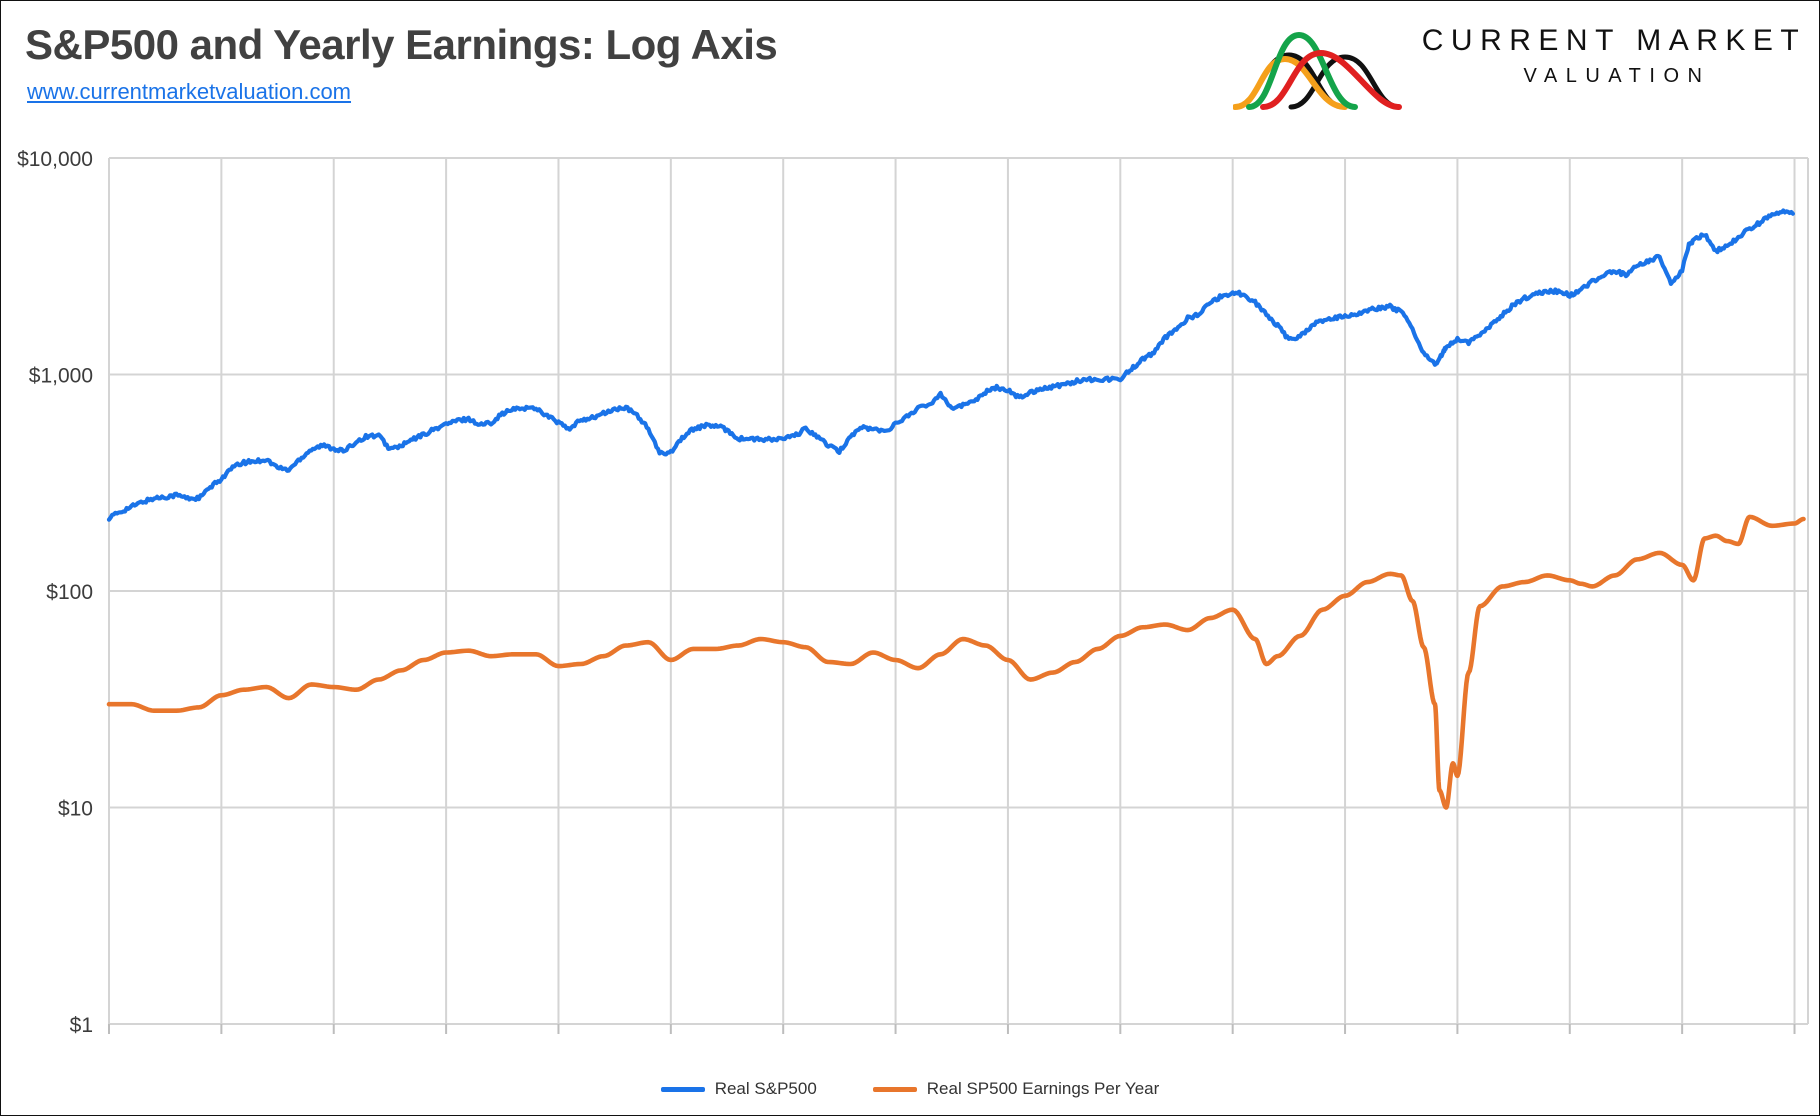 The height and width of the screenshot is (1116, 1820). What do you see at coordinates (1345, 1048) in the screenshot?
I see `svg-text: 2005` at bounding box center [1345, 1048].